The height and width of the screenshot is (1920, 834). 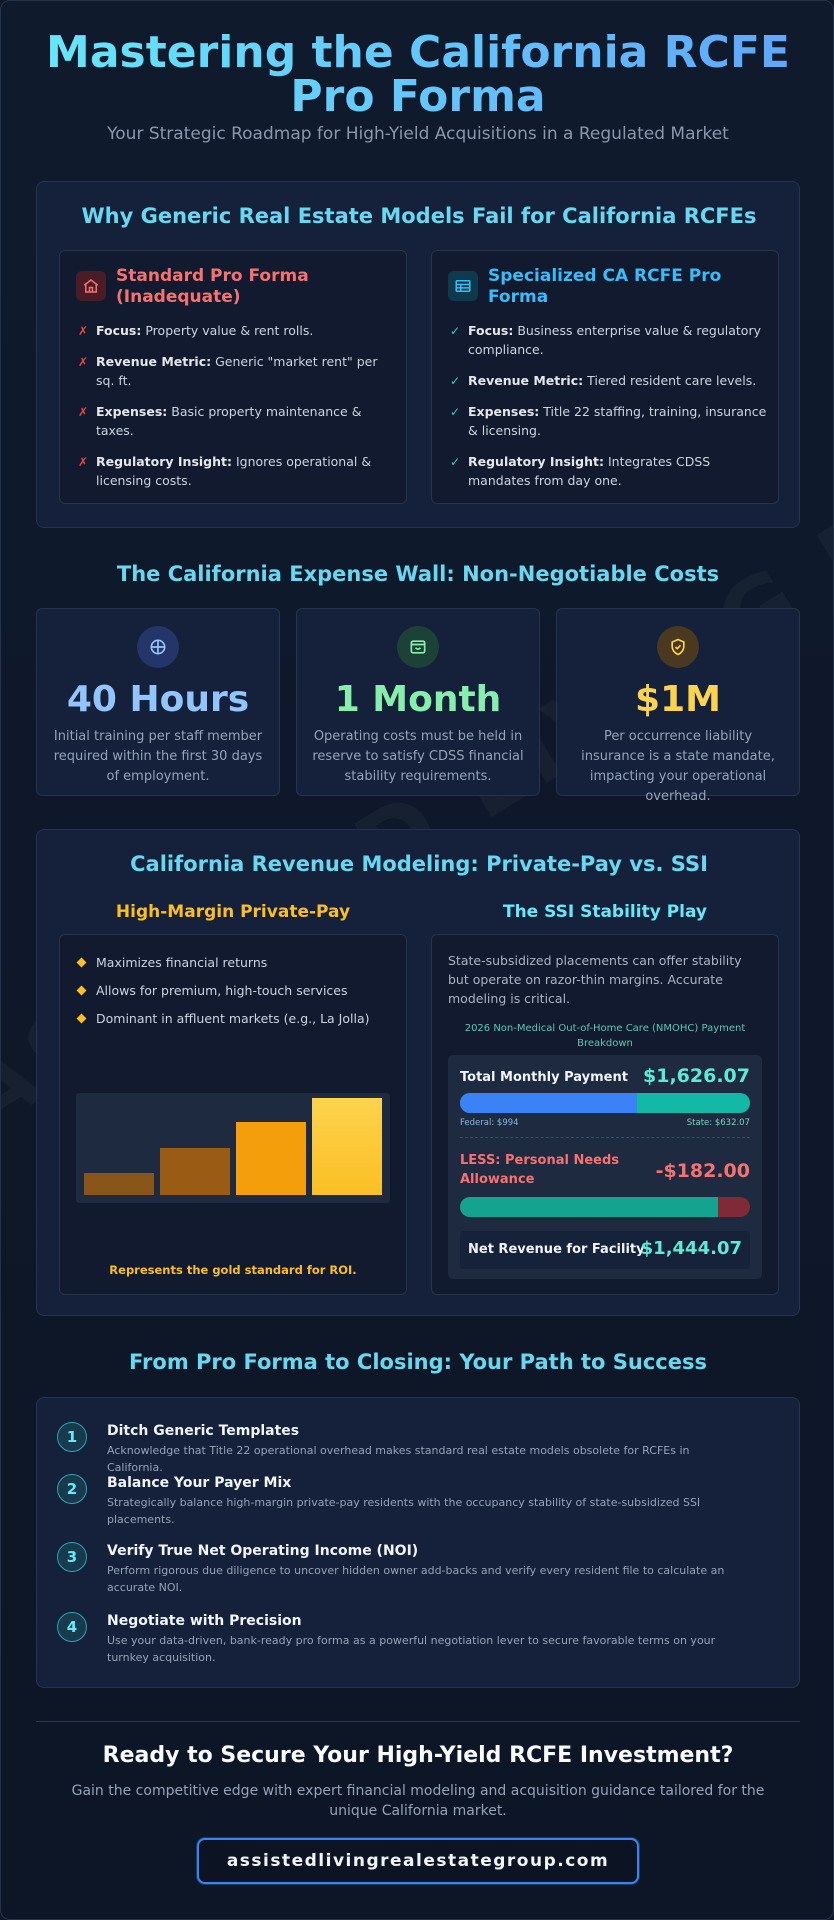 What do you see at coordinates (418, 1861) in the screenshot?
I see `website-link-button: assistedlivingrealestategroup.com` at bounding box center [418, 1861].